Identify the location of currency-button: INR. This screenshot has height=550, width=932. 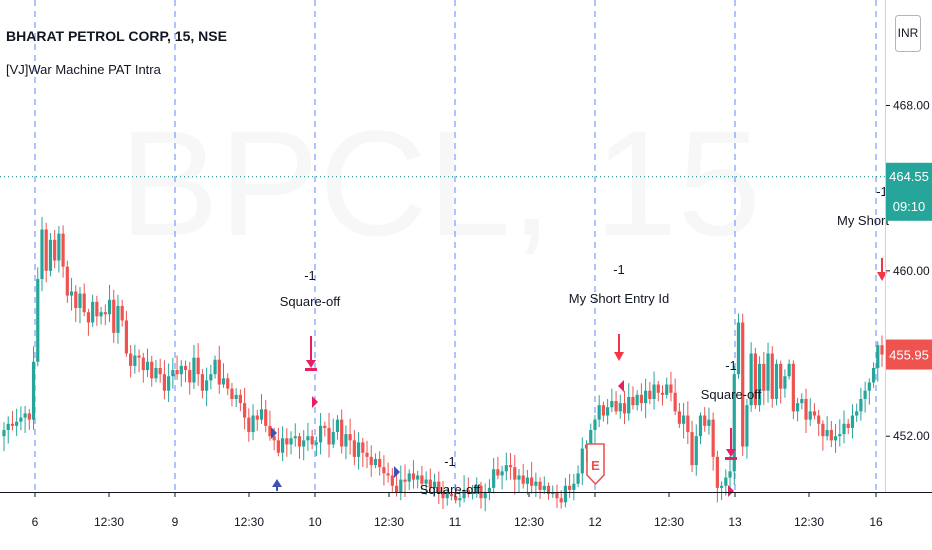
(908, 33).